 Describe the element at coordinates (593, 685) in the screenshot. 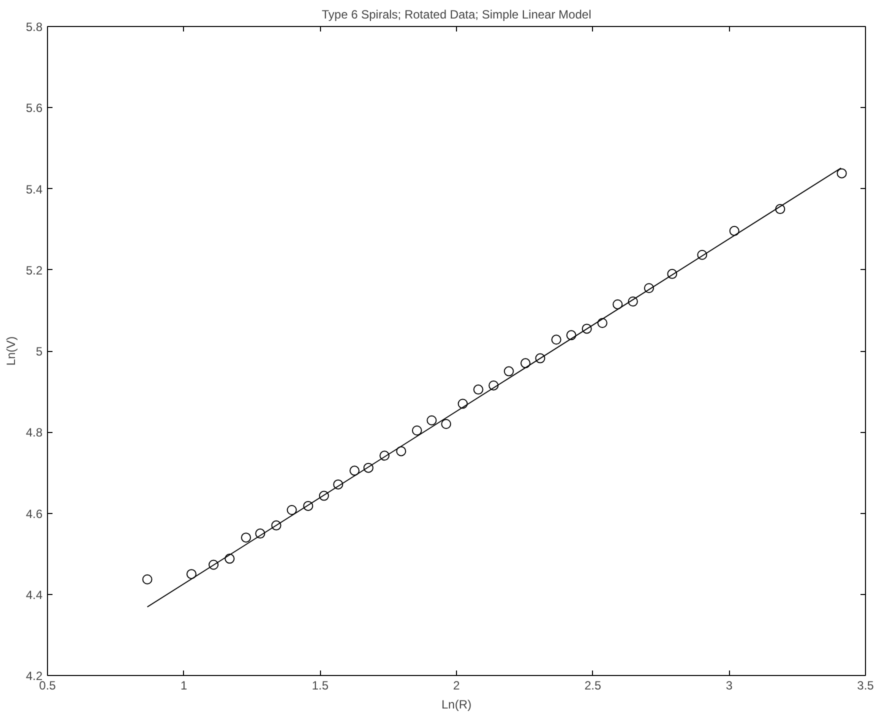

I see `x-tick-label: 2.5` at that location.